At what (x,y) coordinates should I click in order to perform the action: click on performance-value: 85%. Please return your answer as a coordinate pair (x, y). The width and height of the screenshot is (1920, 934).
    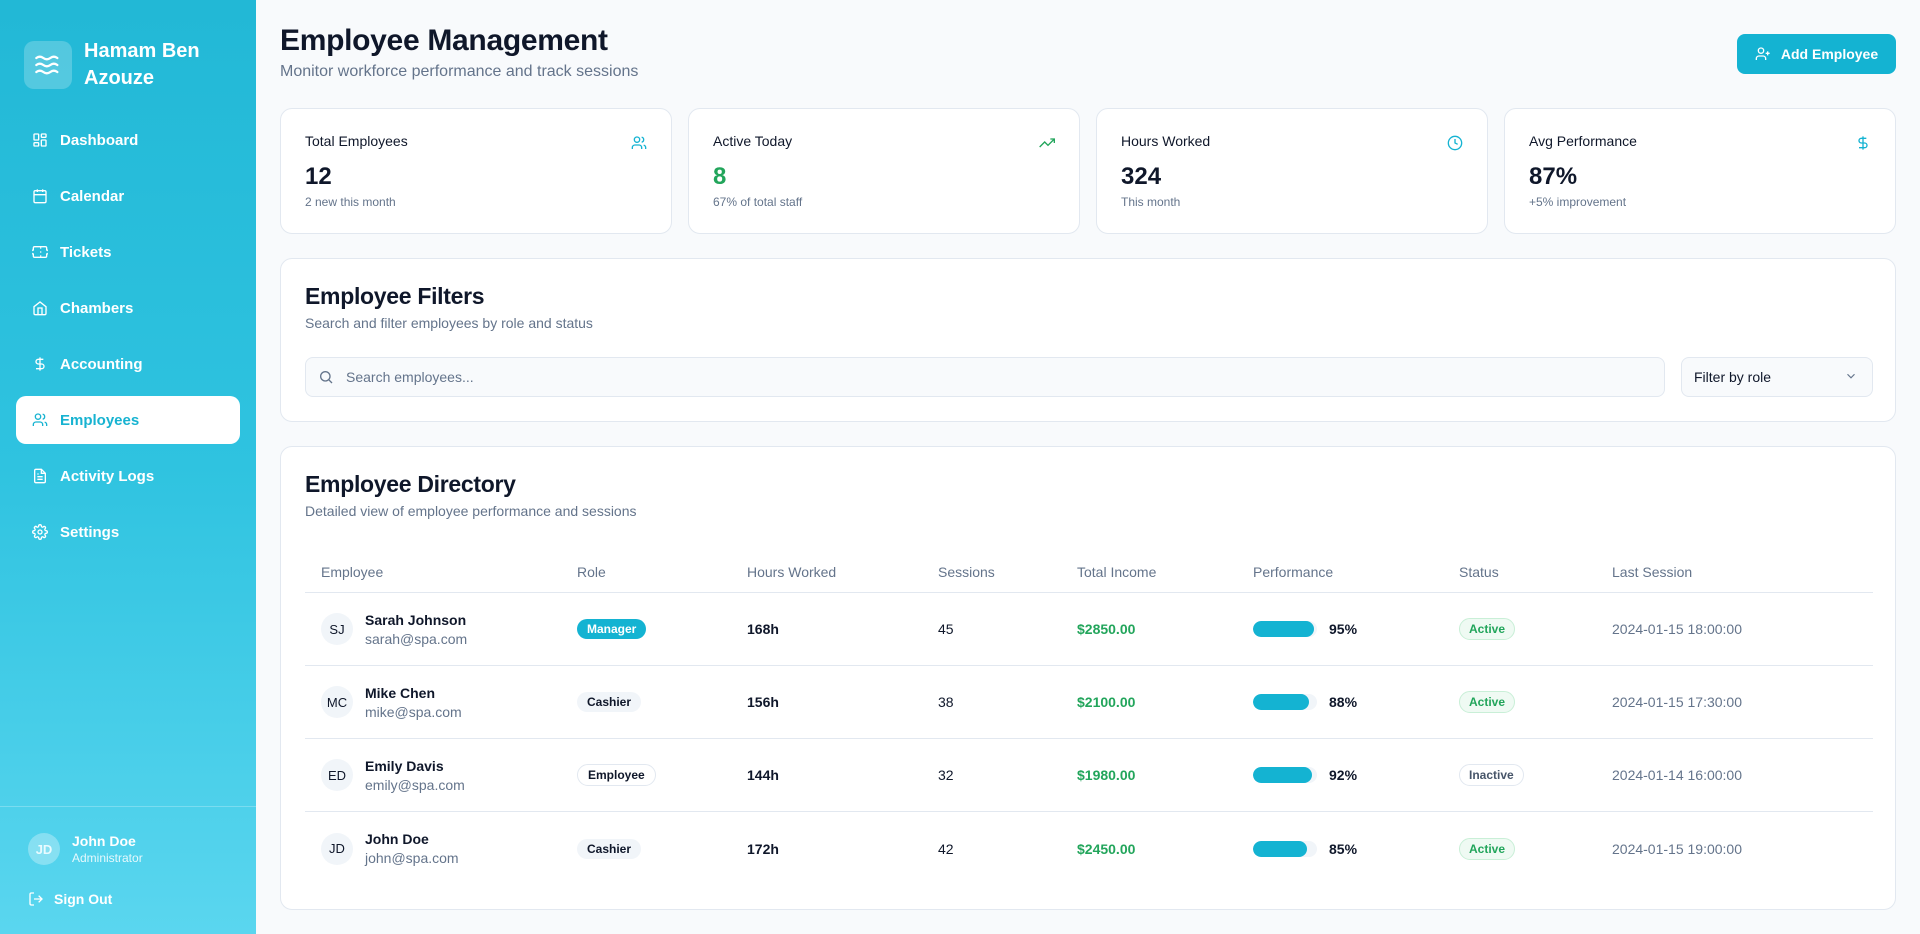
    Looking at the image, I should click on (1343, 848).